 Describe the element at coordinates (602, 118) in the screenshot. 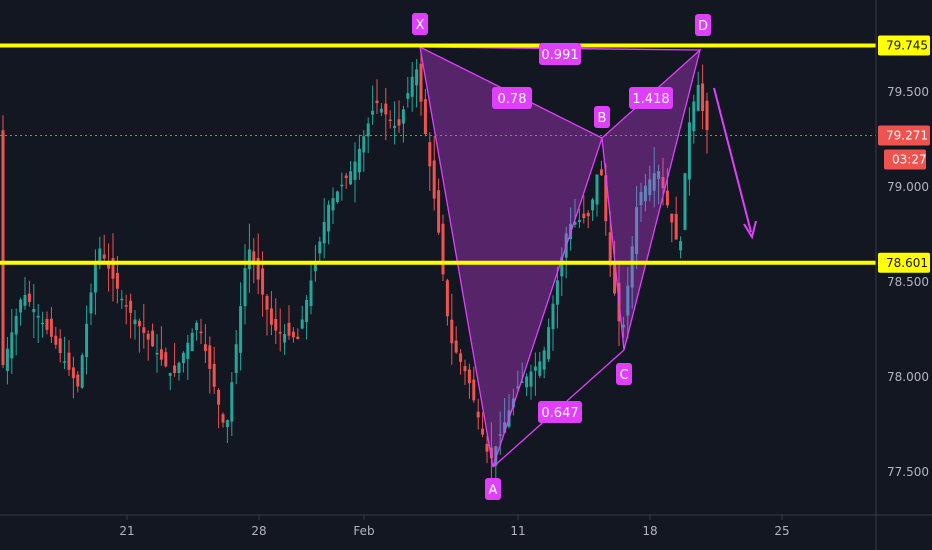

I see `pattern-point-label: B` at that location.